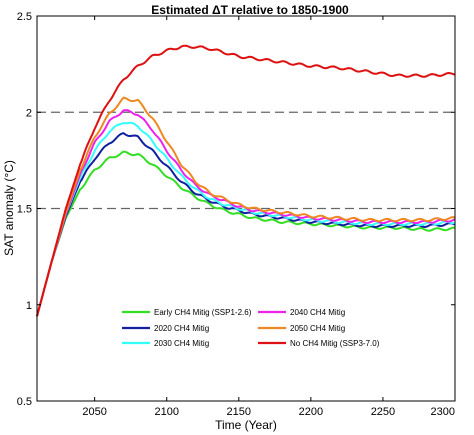 This screenshot has width=474, height=435. I want to click on legend-label: 2040 CH4 Mitig, so click(317, 312).